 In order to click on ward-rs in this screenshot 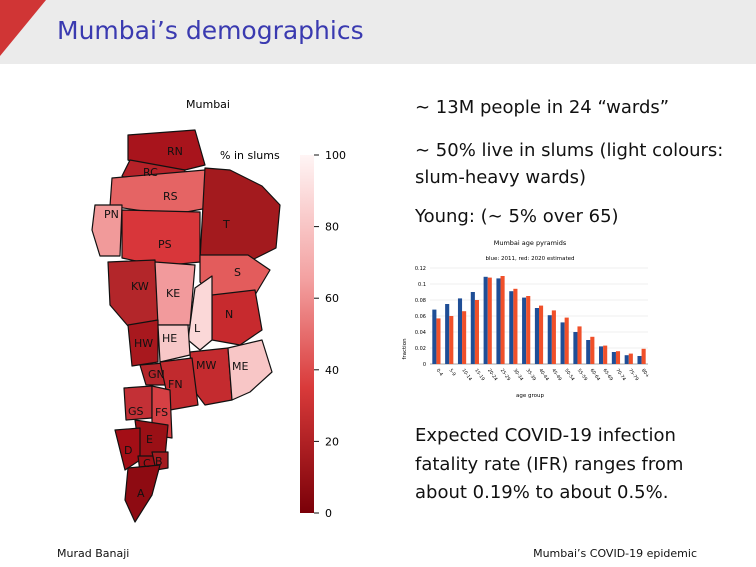, I will do `click(159, 192)`.